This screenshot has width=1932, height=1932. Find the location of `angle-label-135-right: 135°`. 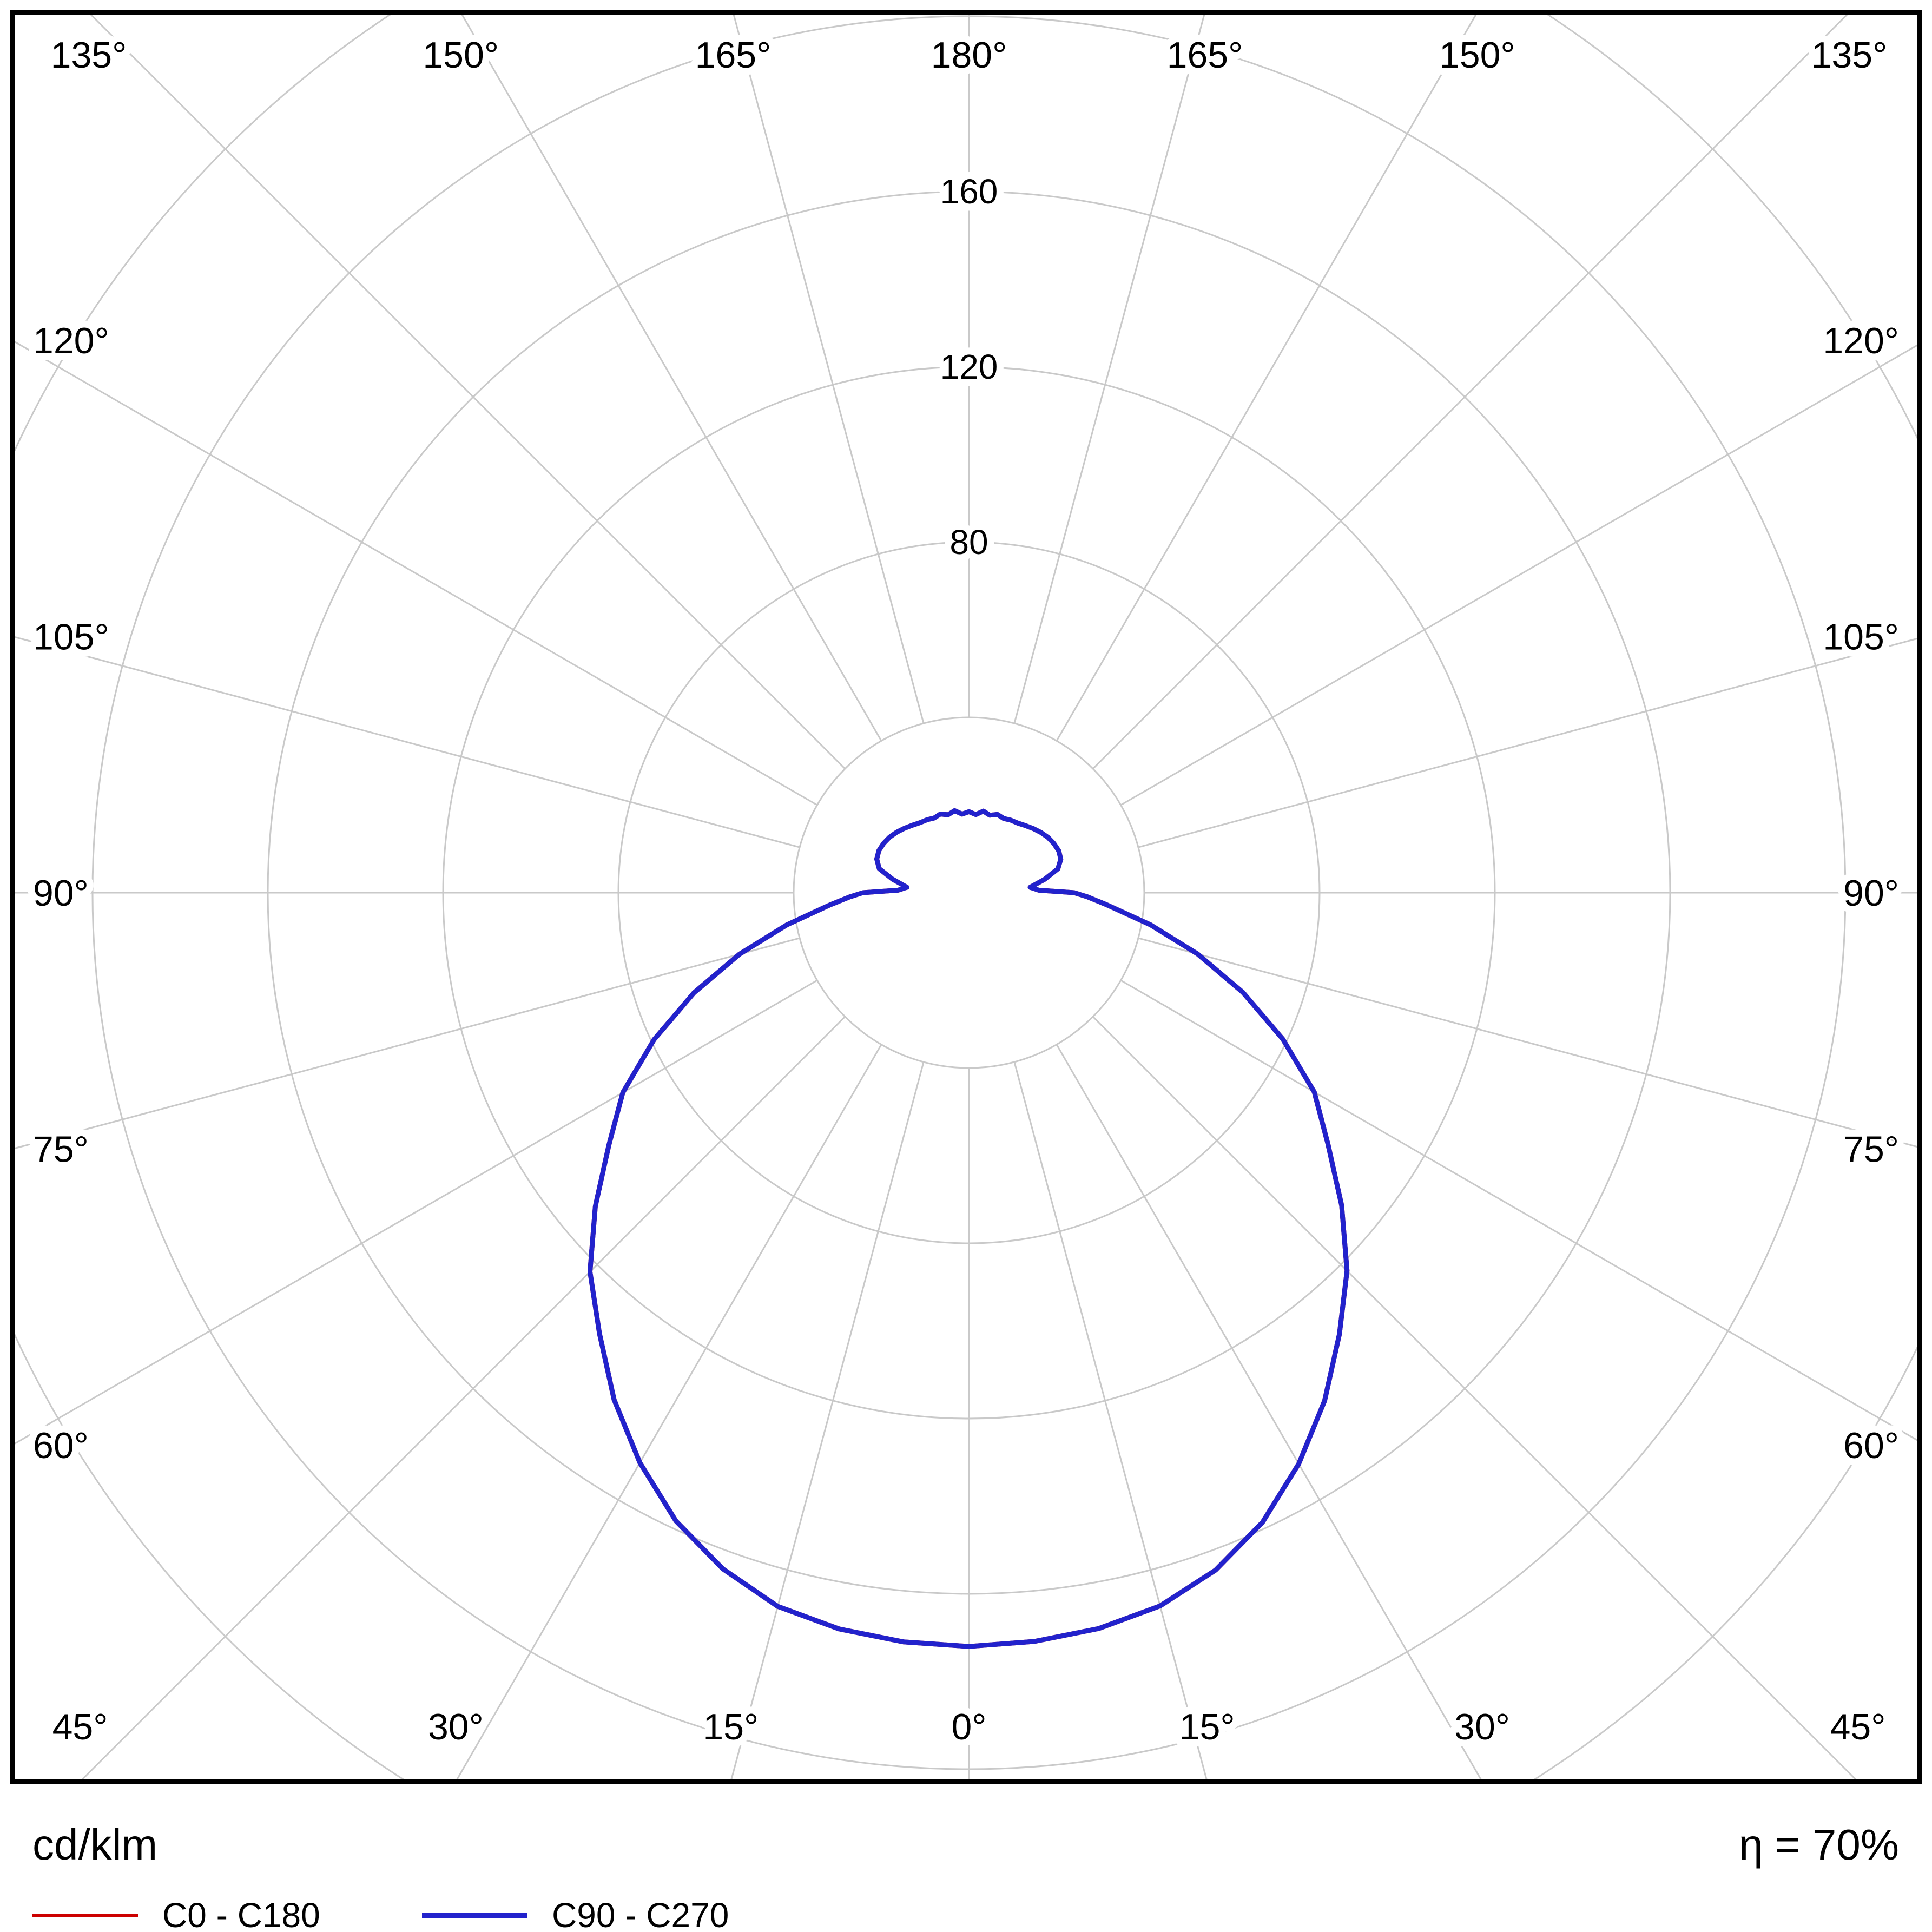

angle-label-135-right: 135° is located at coordinates (1849, 55).